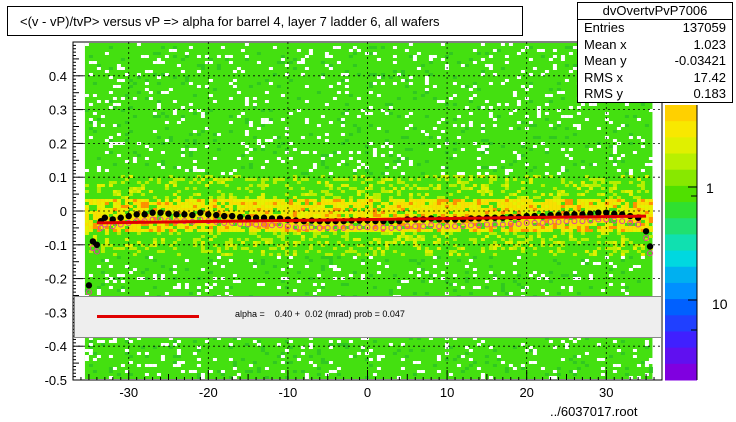 The width and height of the screenshot is (736, 422). Describe the element at coordinates (176, 214) in the screenshot. I see `profile-point` at that location.